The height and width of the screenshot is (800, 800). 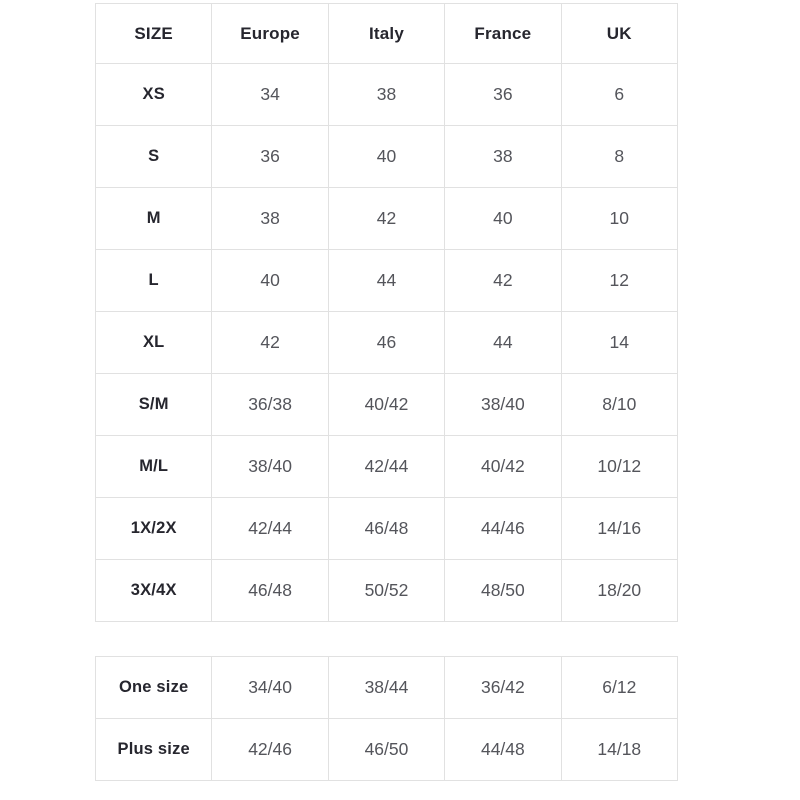 I want to click on table-cell: 10/12, so click(x=619, y=466).